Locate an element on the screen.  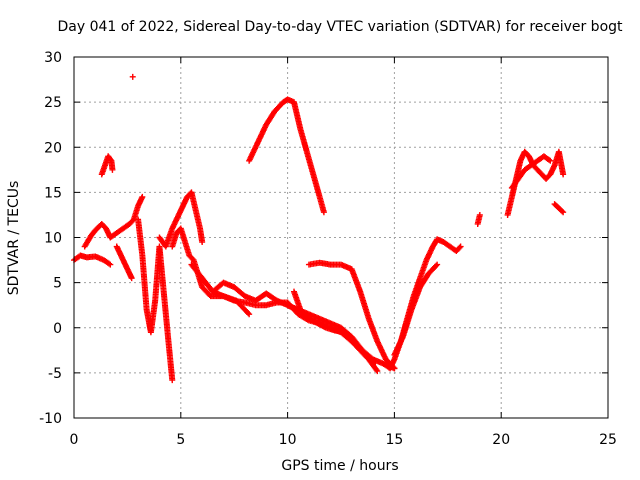
y-tick-label: 10 is located at coordinates (53, 239).